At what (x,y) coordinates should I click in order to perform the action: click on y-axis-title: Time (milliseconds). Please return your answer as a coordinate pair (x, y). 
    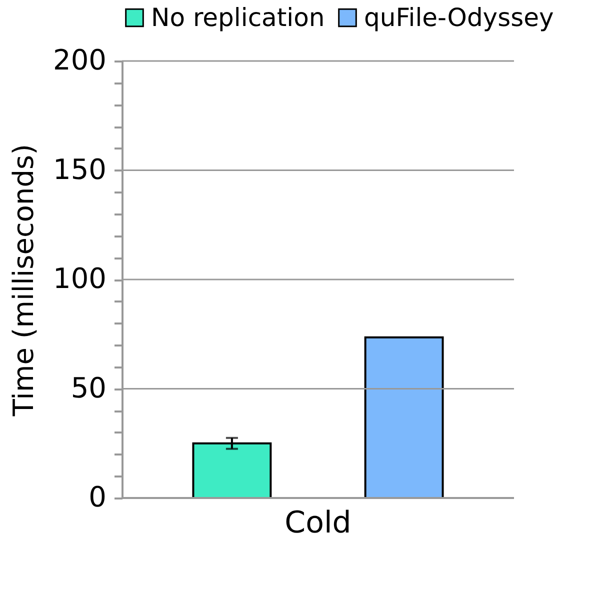
    Looking at the image, I should click on (23, 281).